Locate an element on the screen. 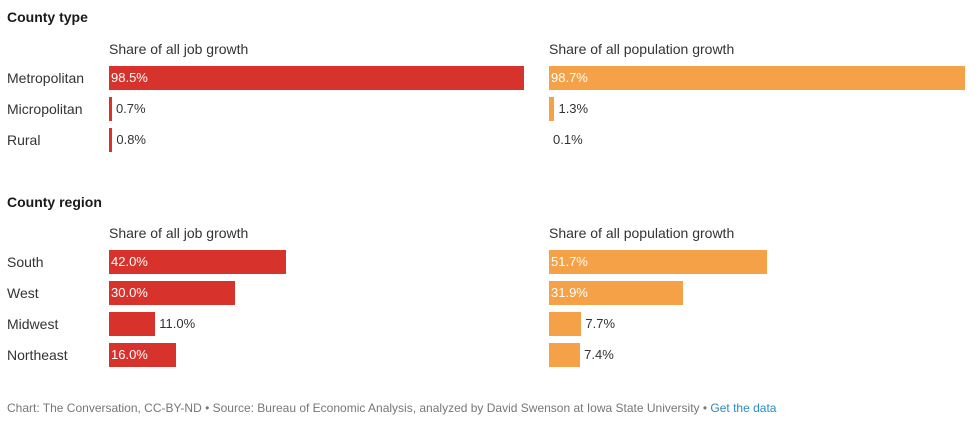 This screenshot has width=980, height=424. data-label: 98.5% is located at coordinates (129, 77).